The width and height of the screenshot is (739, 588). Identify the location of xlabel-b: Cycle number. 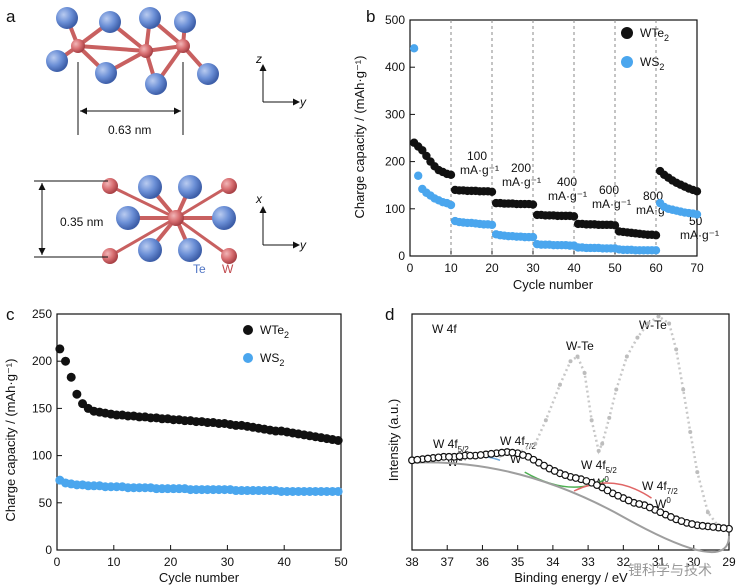
(553, 284).